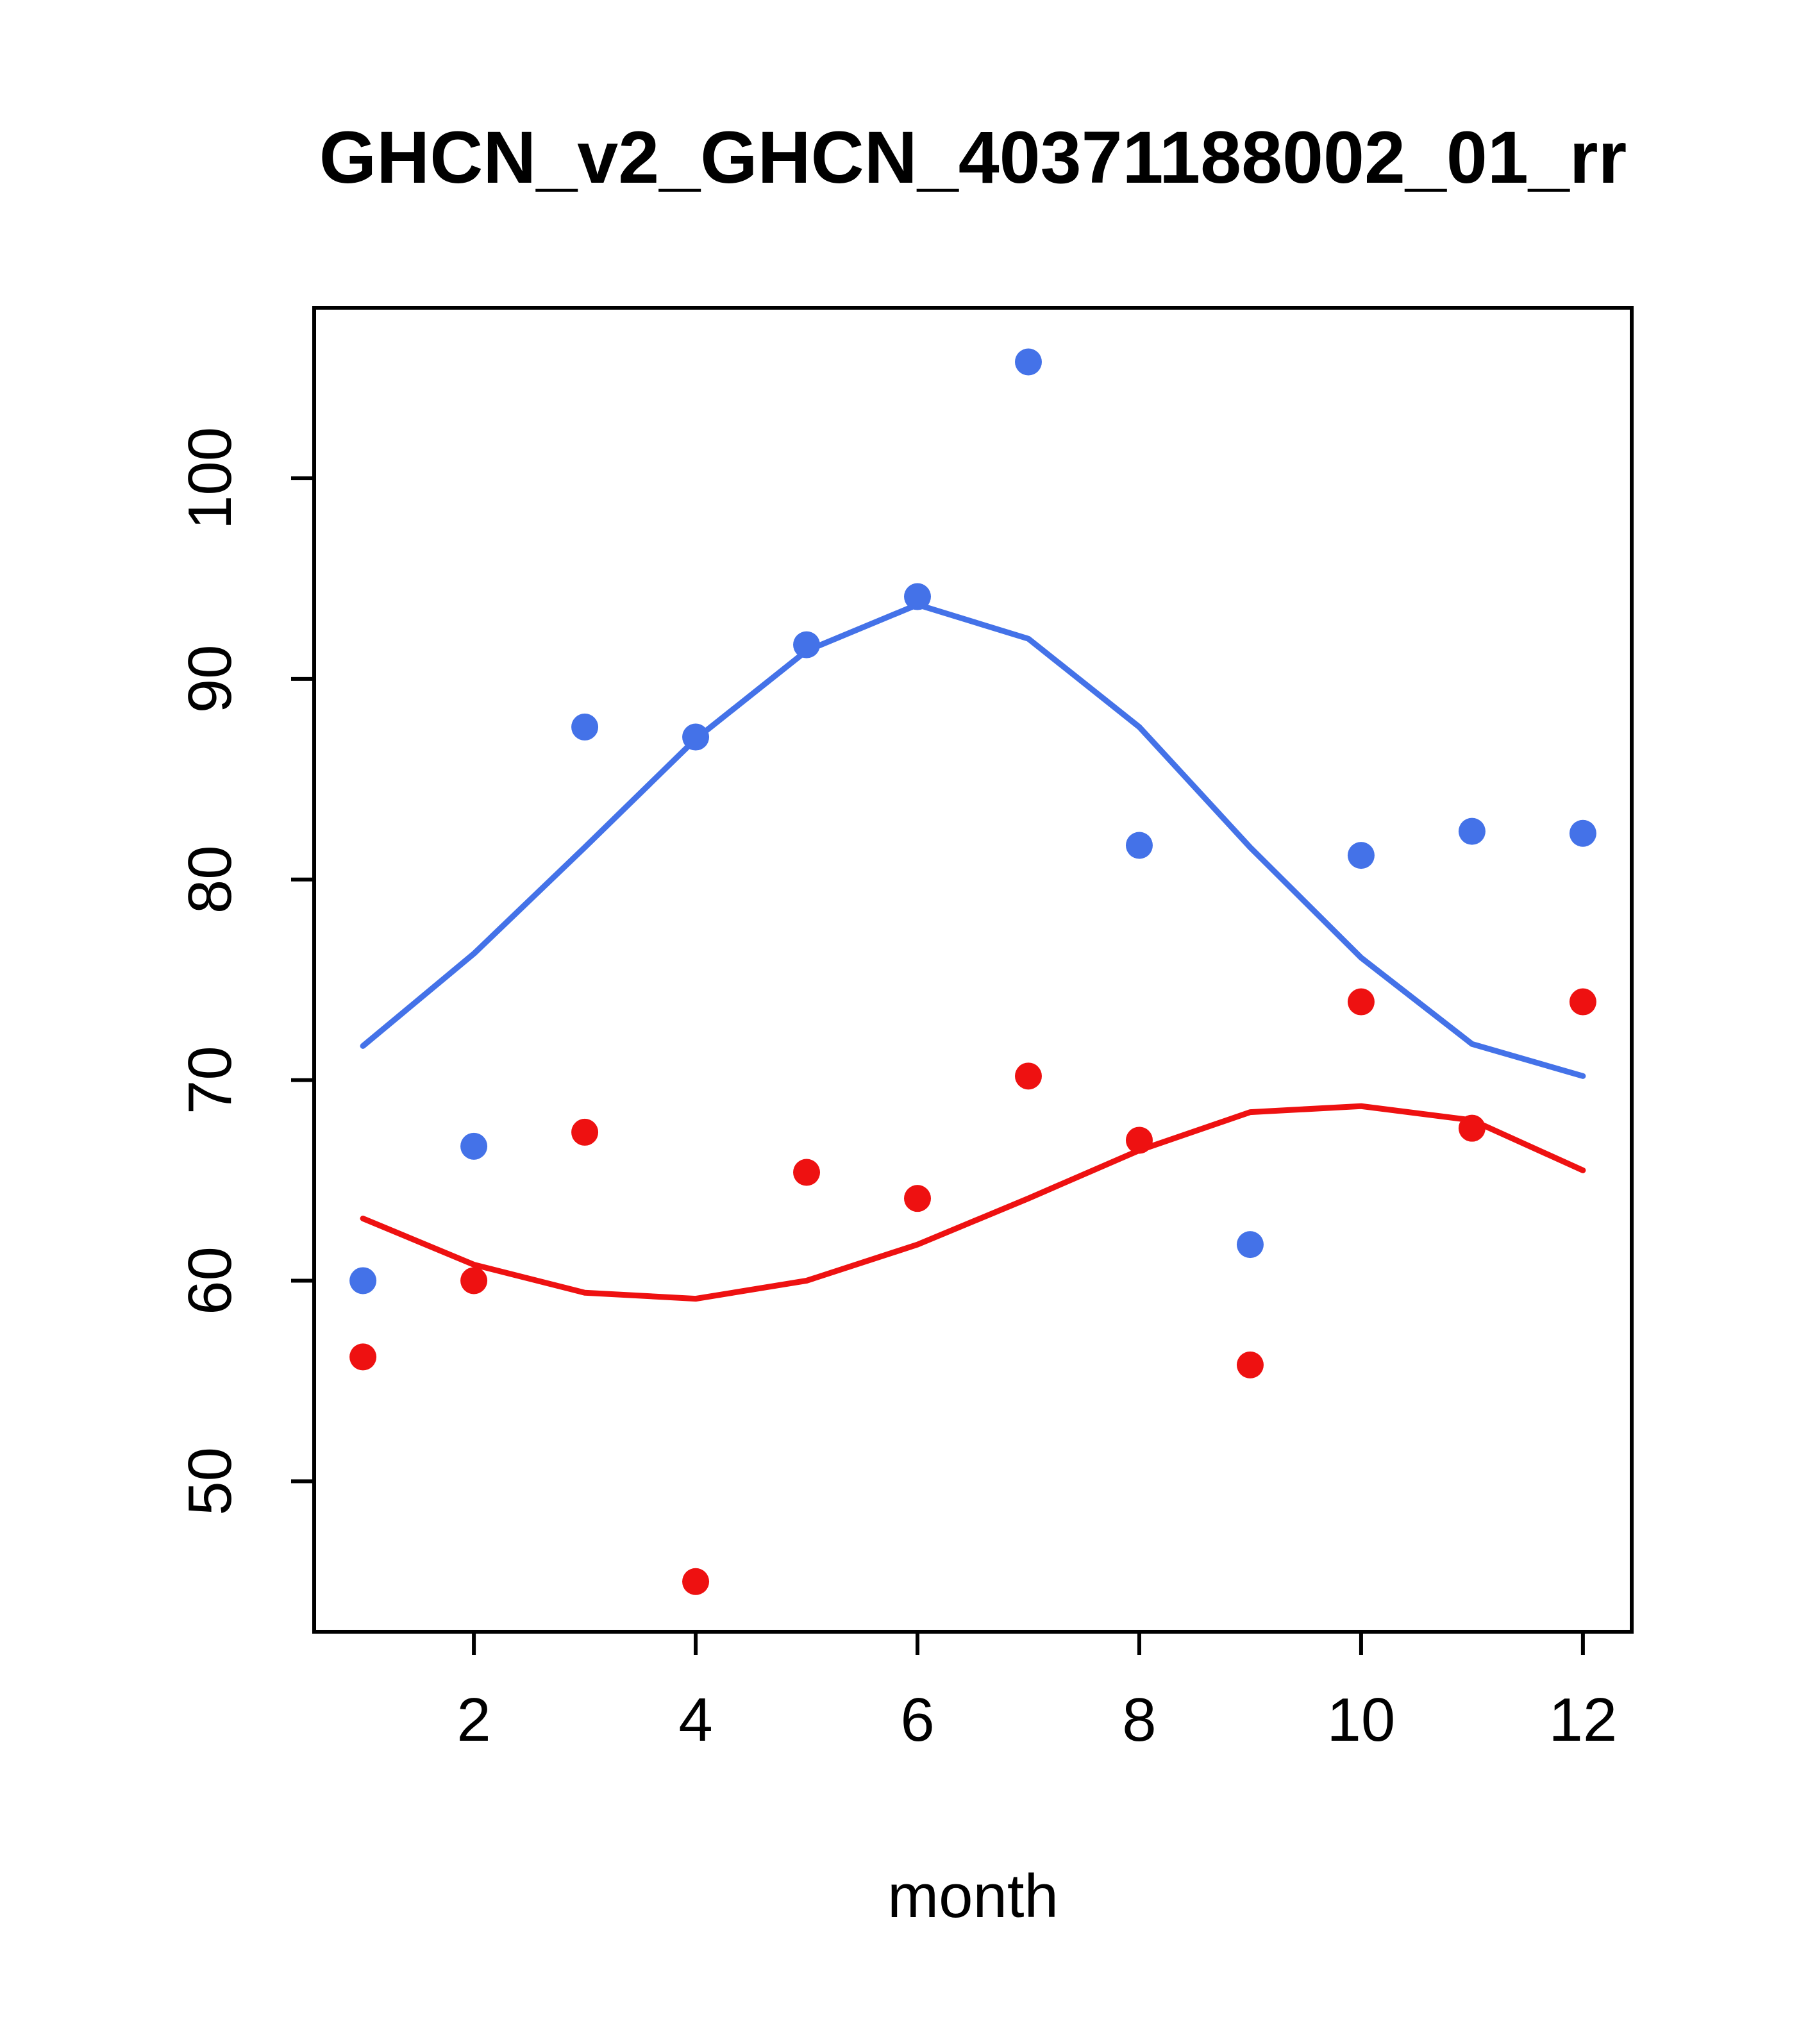  What do you see at coordinates (1583, 1720) in the screenshot?
I see `x-tick-label: 12` at bounding box center [1583, 1720].